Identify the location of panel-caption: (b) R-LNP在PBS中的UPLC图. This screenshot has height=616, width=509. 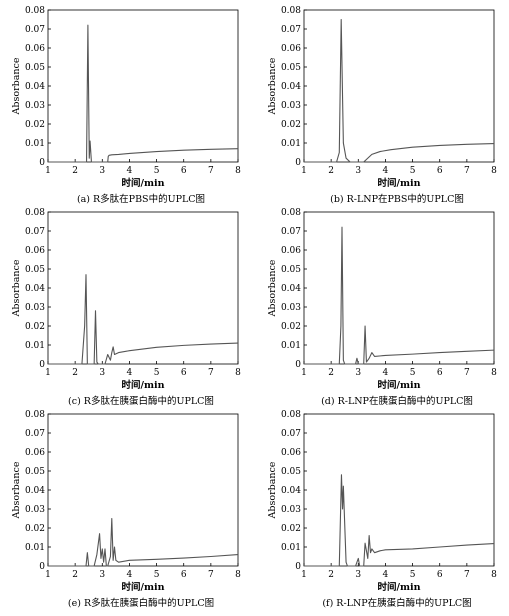
(397, 199).